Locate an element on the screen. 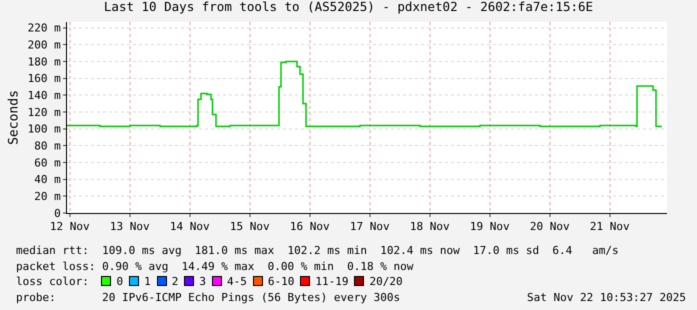 The height and width of the screenshot is (310, 697). y-tick-label: 80 m is located at coordinates (48, 146).